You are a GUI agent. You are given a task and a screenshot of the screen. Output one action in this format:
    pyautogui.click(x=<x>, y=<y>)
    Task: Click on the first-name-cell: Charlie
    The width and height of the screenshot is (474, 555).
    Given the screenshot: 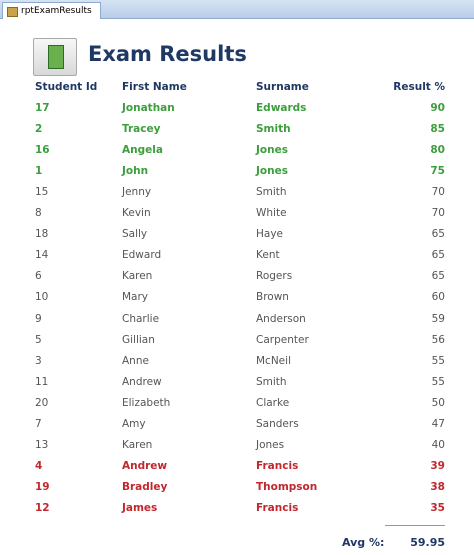 What is the action you would take?
    pyautogui.click(x=141, y=318)
    